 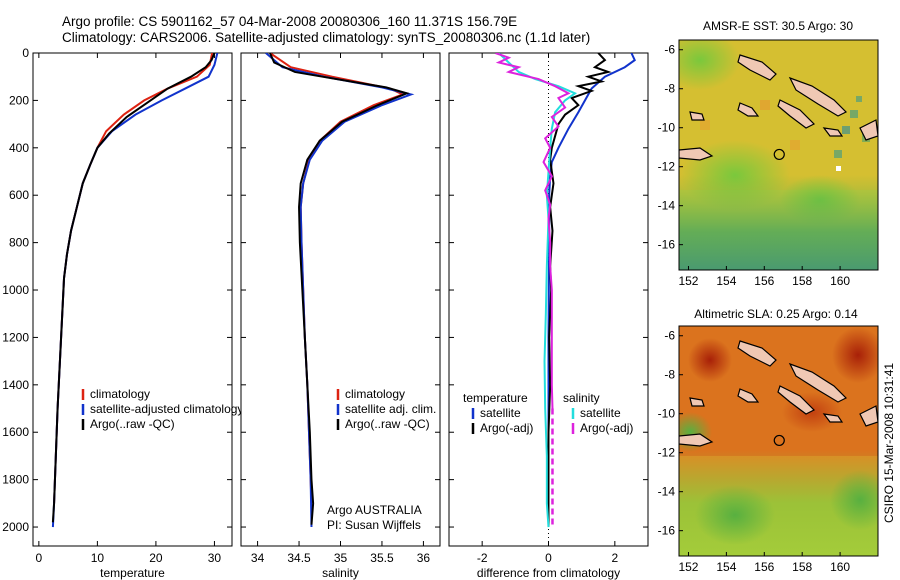 What do you see at coordinates (382, 558) in the screenshot?
I see `salinity-x-tick-label: 35.5` at bounding box center [382, 558].